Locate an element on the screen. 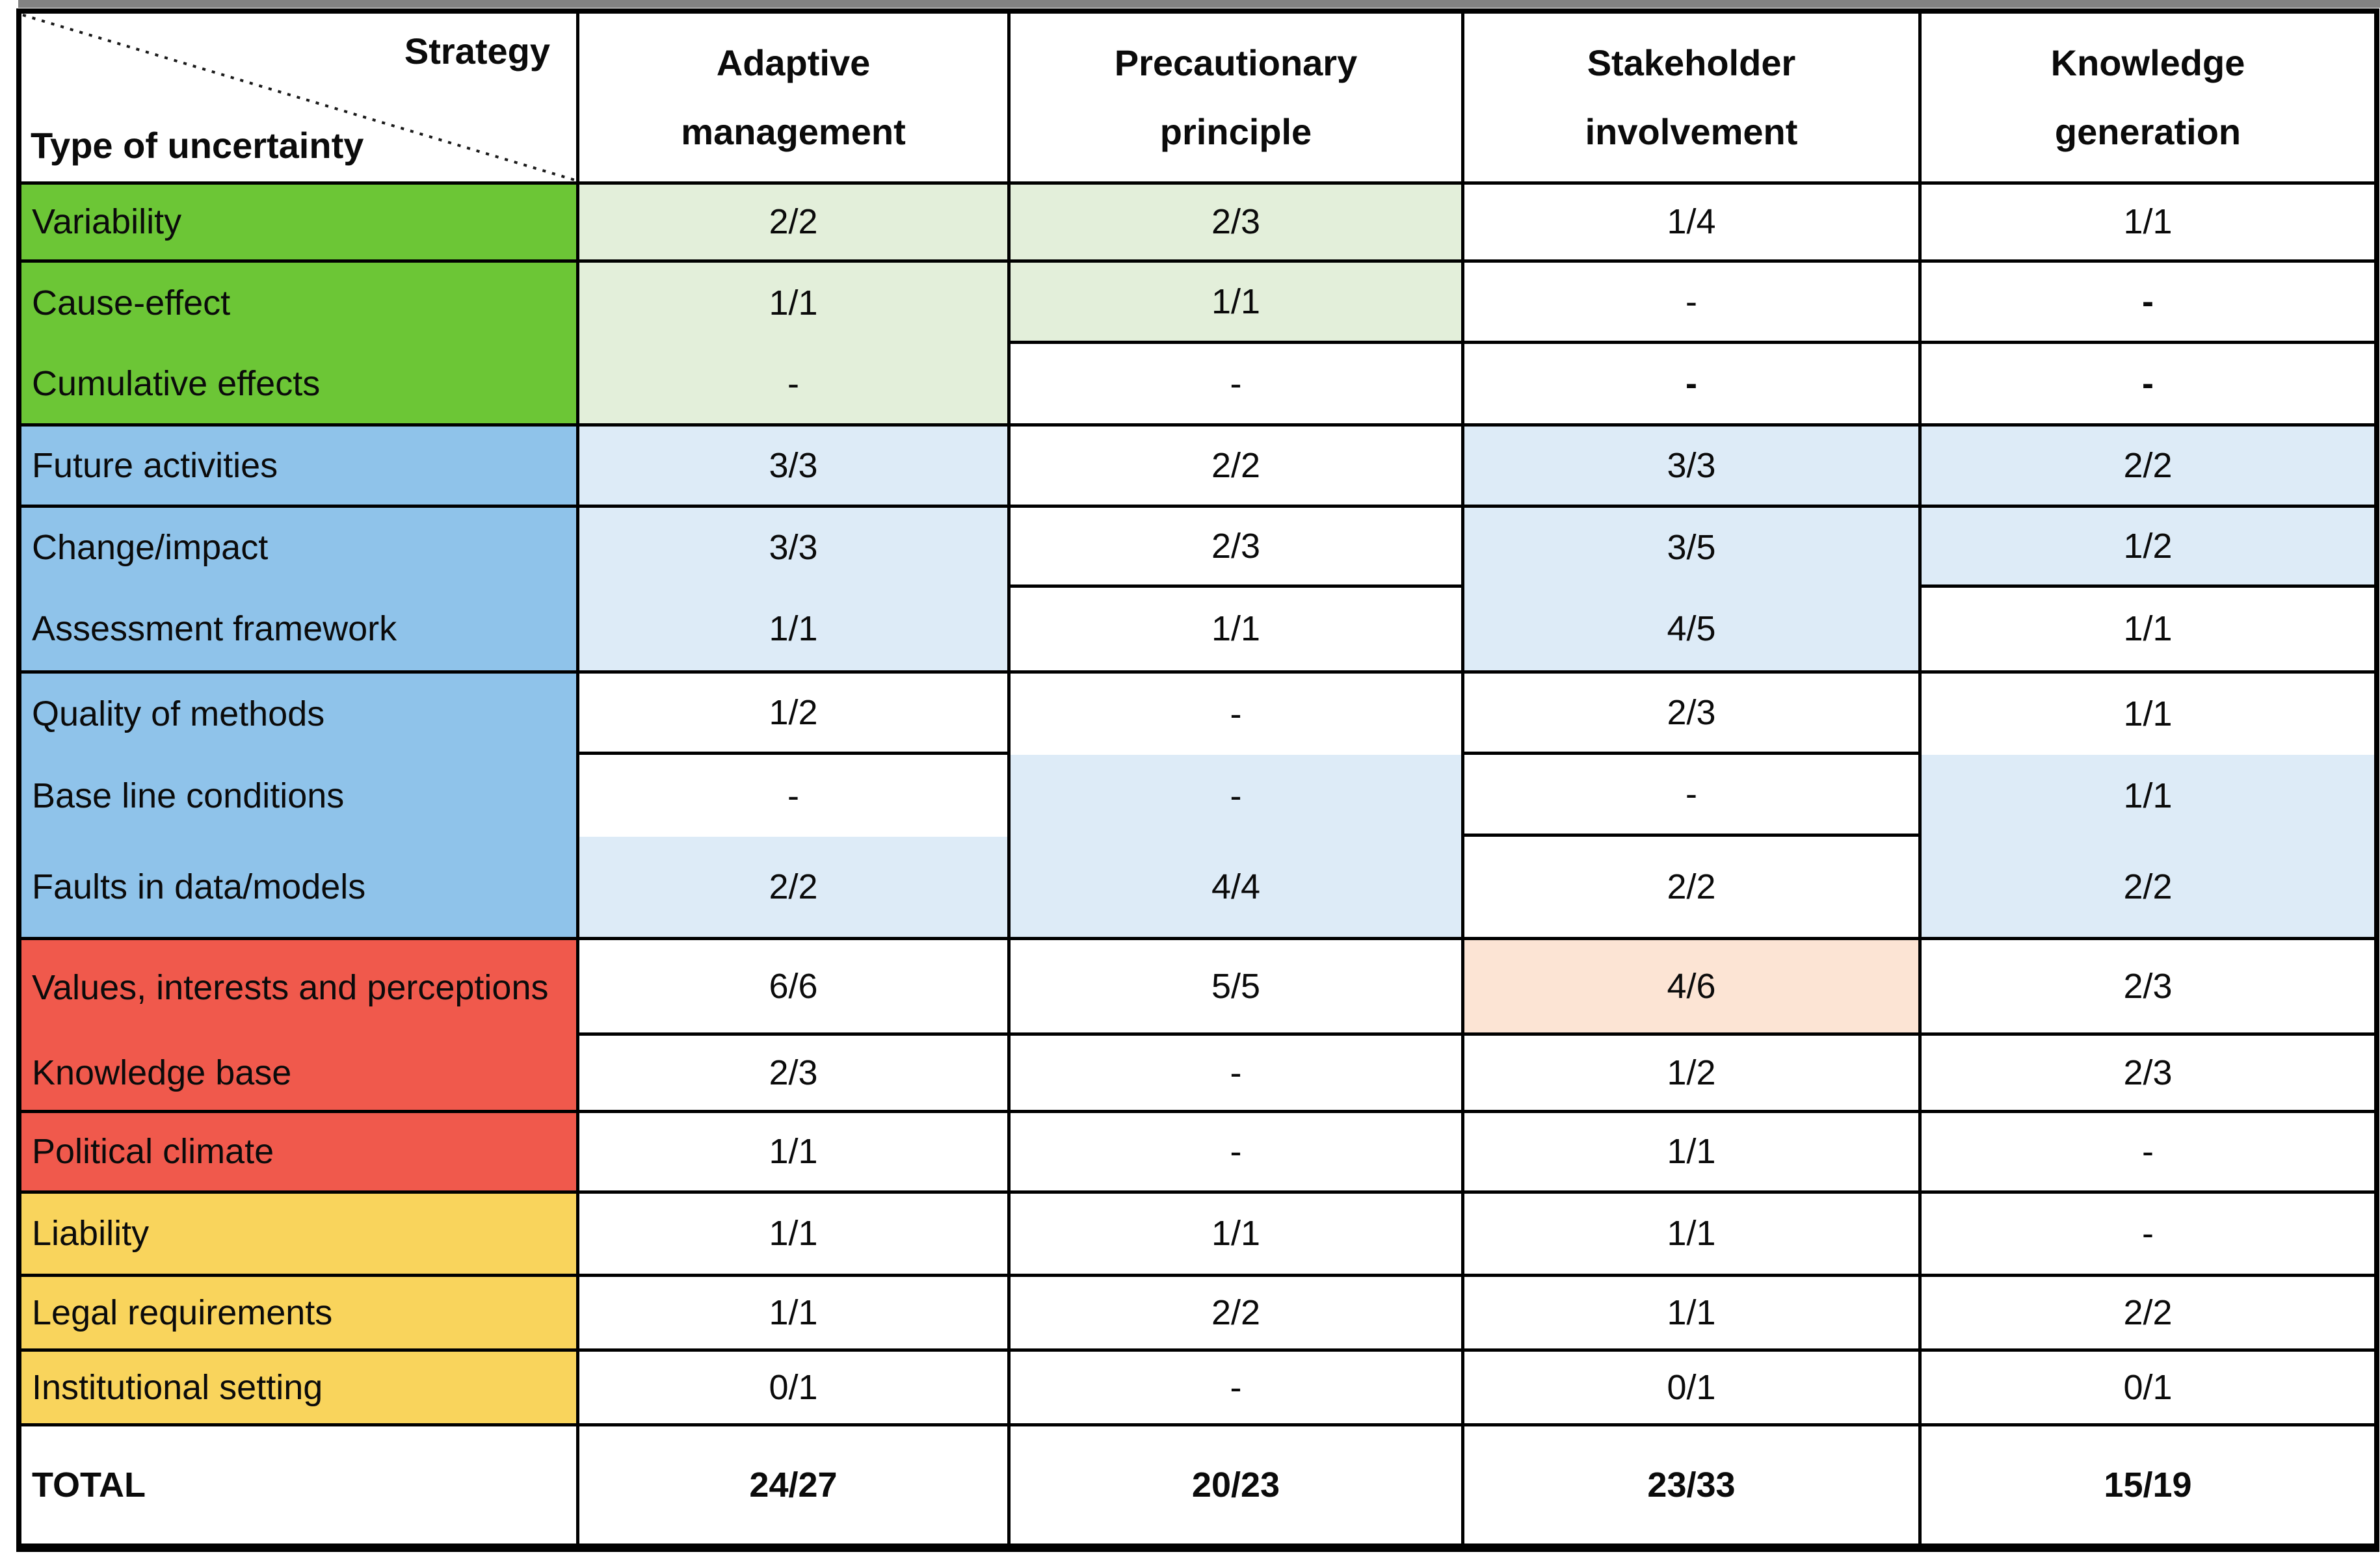 This screenshot has height=1563, width=2380. row-label-cell: Change/impact is located at coordinates (298, 548).